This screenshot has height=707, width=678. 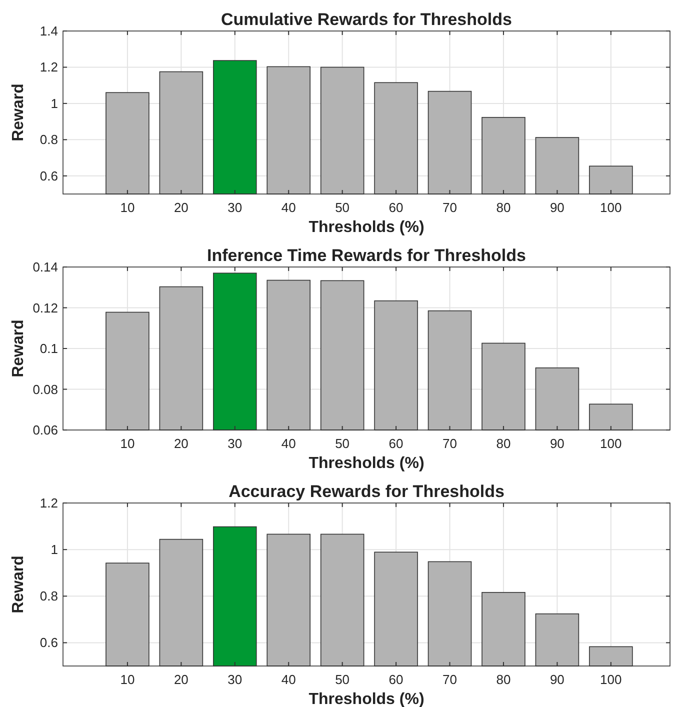 I want to click on y-tick-label: 0.12, so click(x=45, y=308).